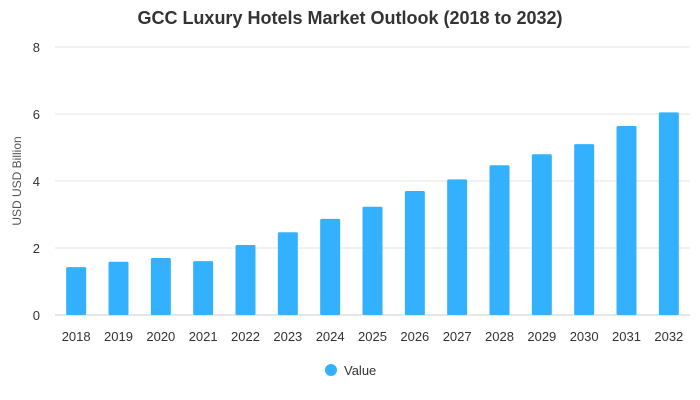 The image size is (700, 400). What do you see at coordinates (626, 336) in the screenshot?
I see `x-tick-label: 2031` at bounding box center [626, 336].